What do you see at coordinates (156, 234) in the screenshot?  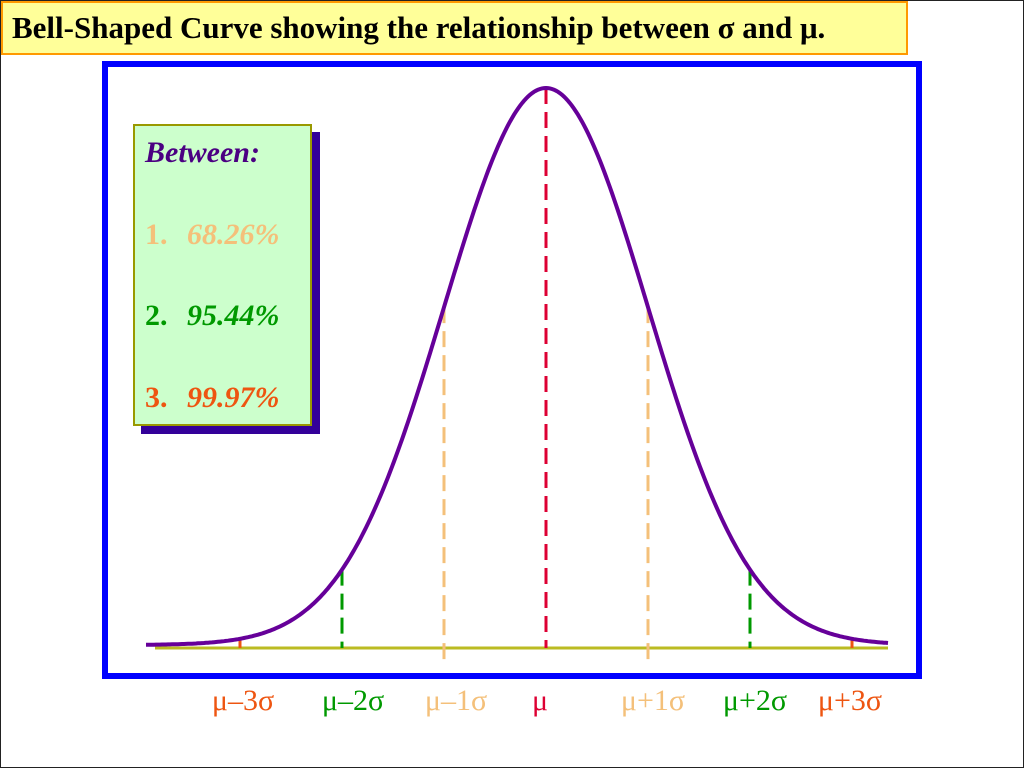 I see `legend-item-number: 1.` at bounding box center [156, 234].